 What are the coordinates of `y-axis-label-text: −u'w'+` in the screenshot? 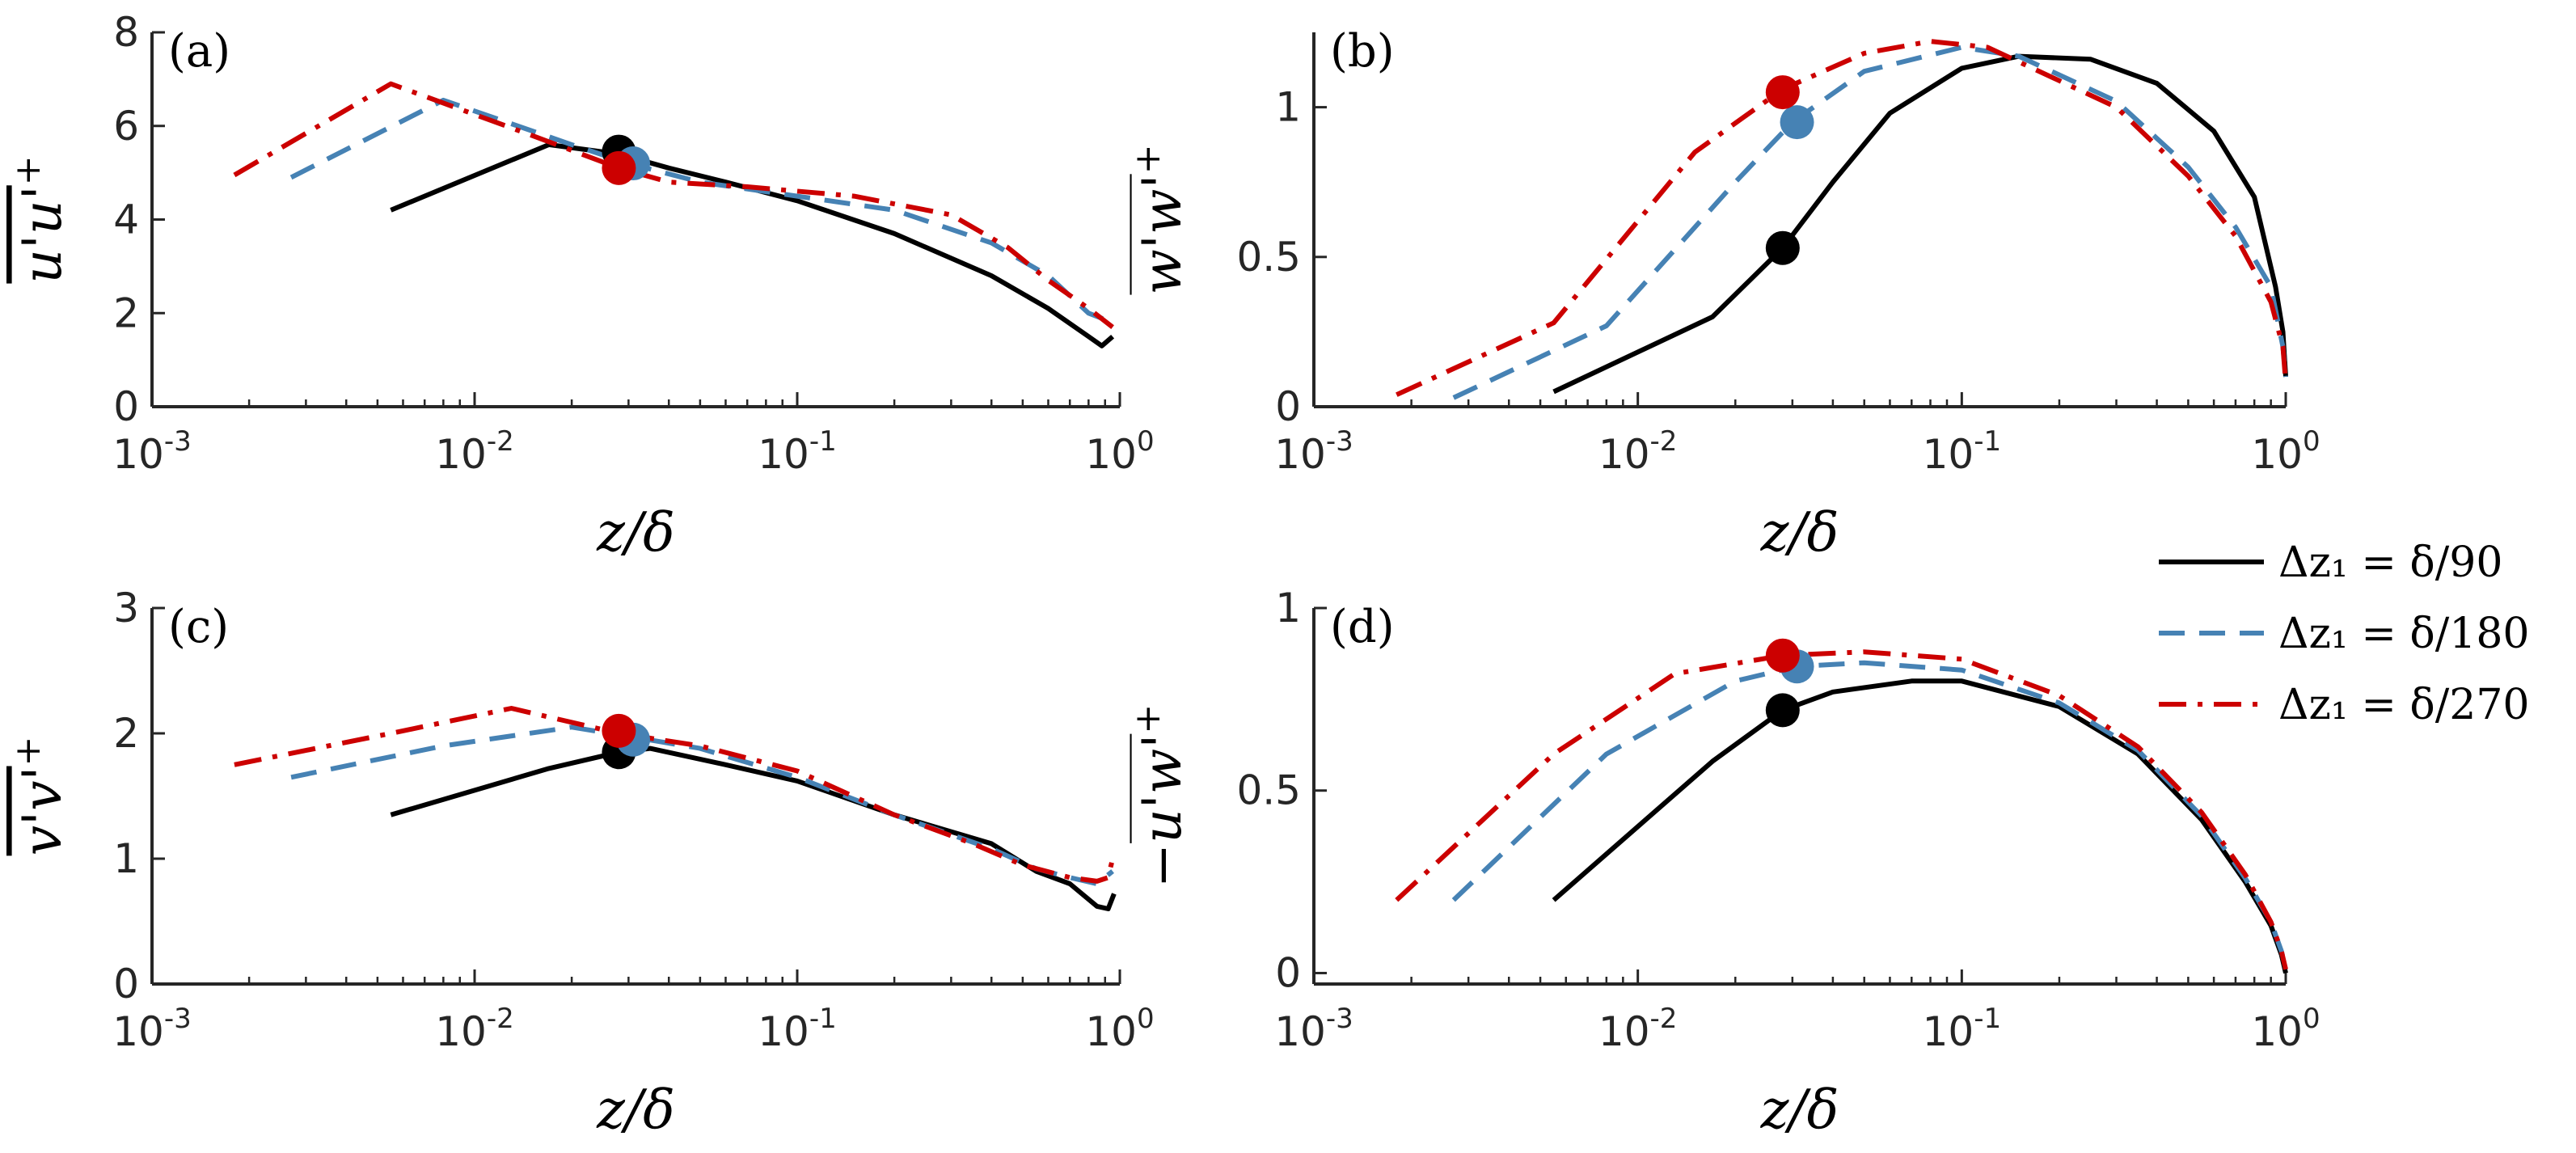 It's located at (1160, 796).